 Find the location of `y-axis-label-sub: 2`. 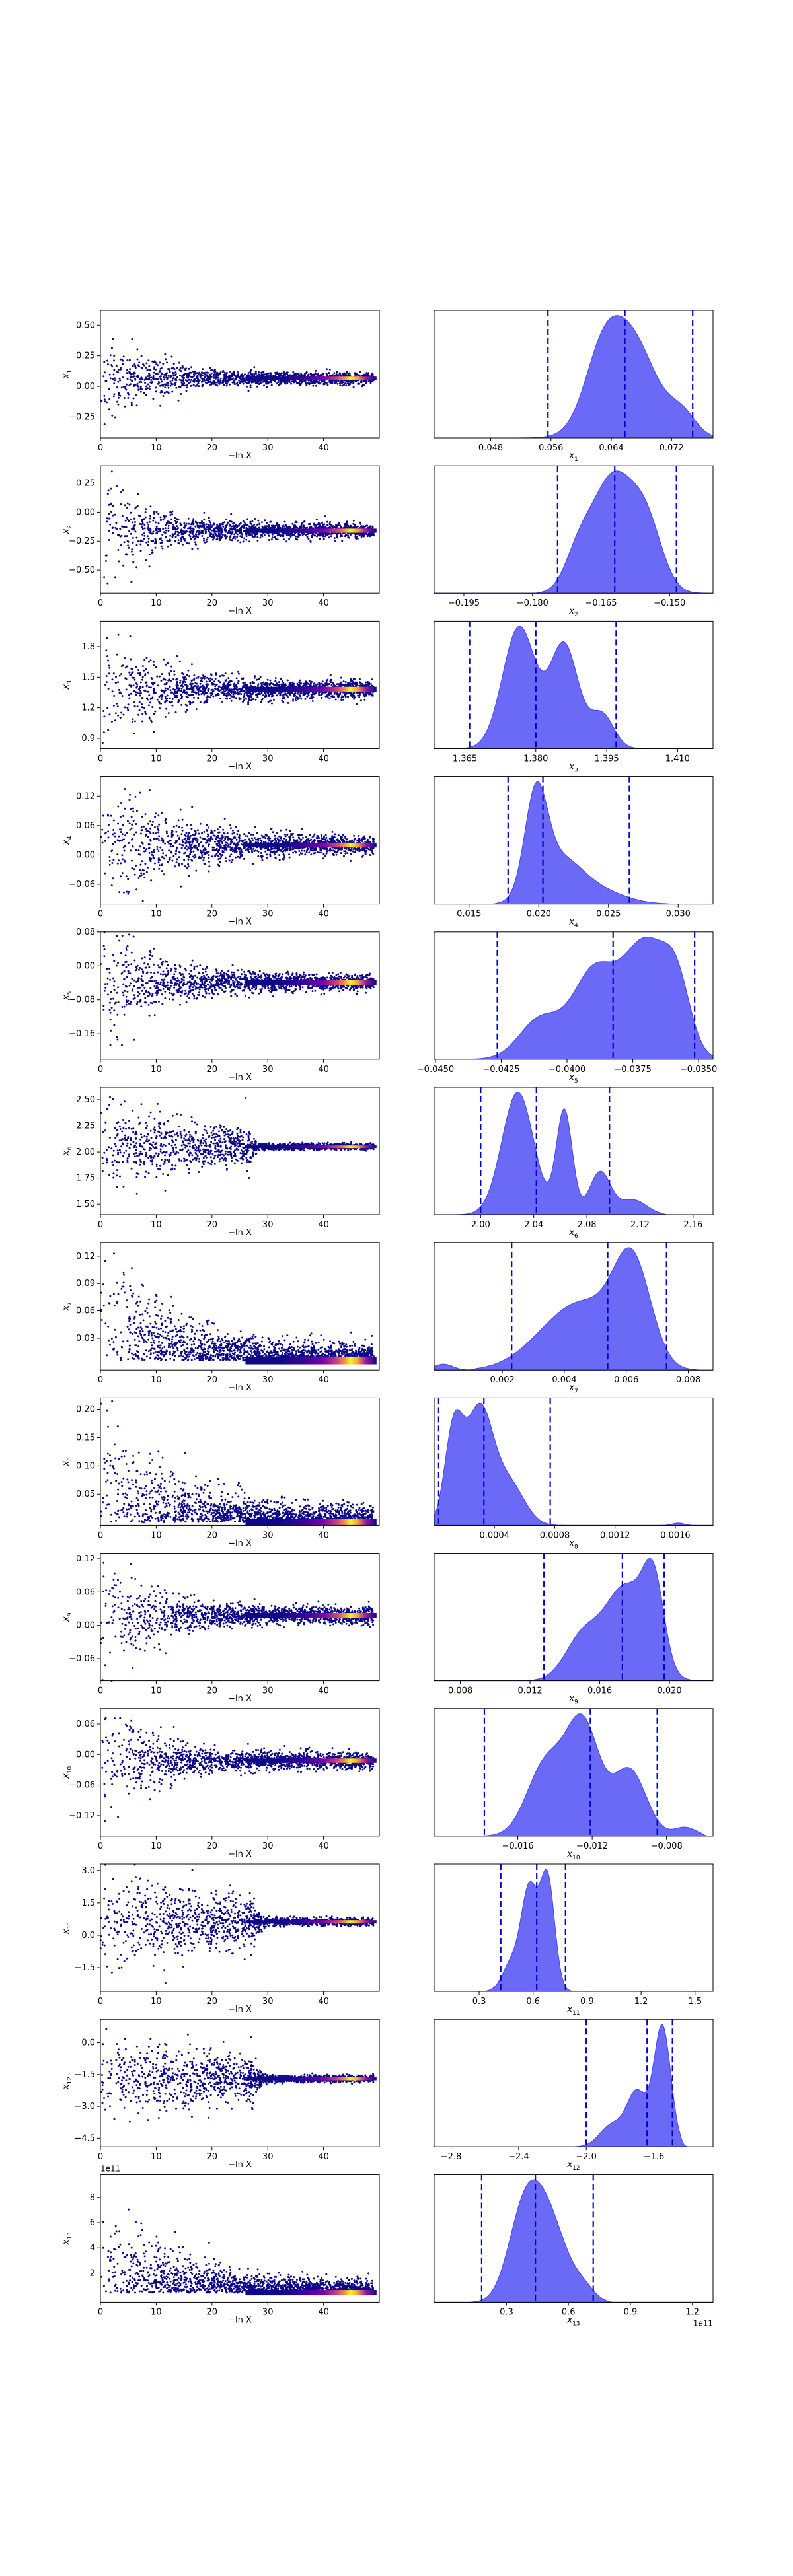

y-axis-label-sub: 2 is located at coordinates (70, 527).